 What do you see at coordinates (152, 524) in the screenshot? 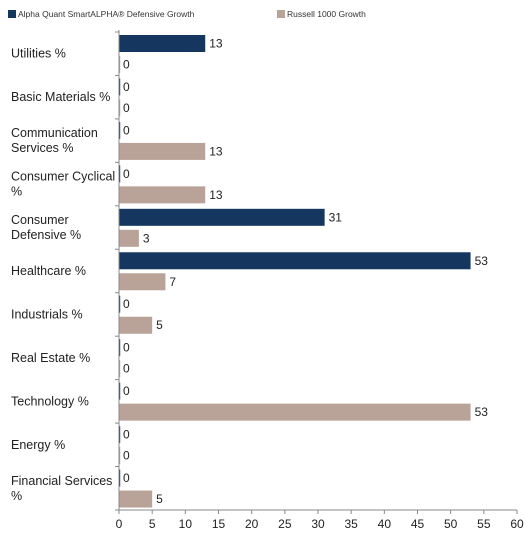
I see `x-axis-tick-label-5: 5` at bounding box center [152, 524].